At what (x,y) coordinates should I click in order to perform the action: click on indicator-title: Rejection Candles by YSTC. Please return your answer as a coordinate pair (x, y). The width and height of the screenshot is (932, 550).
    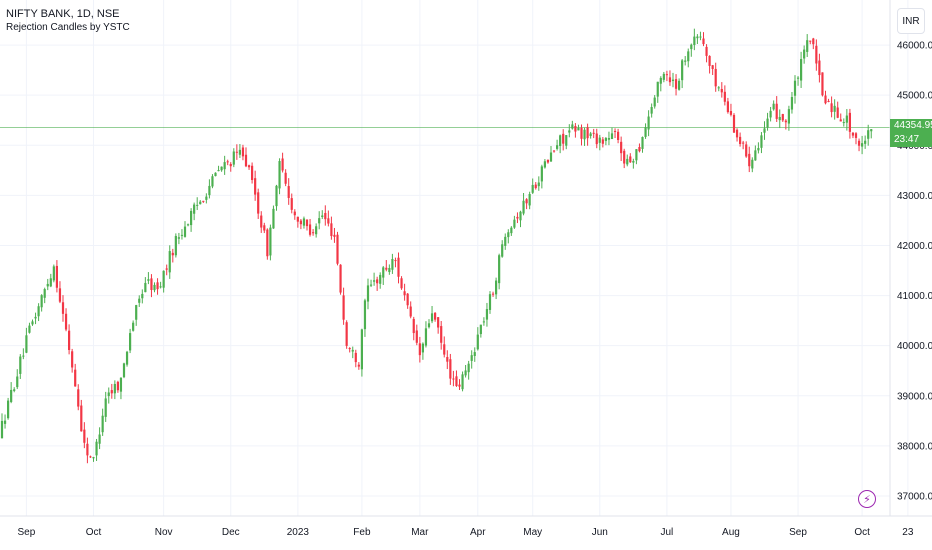
    Looking at the image, I should click on (68, 27).